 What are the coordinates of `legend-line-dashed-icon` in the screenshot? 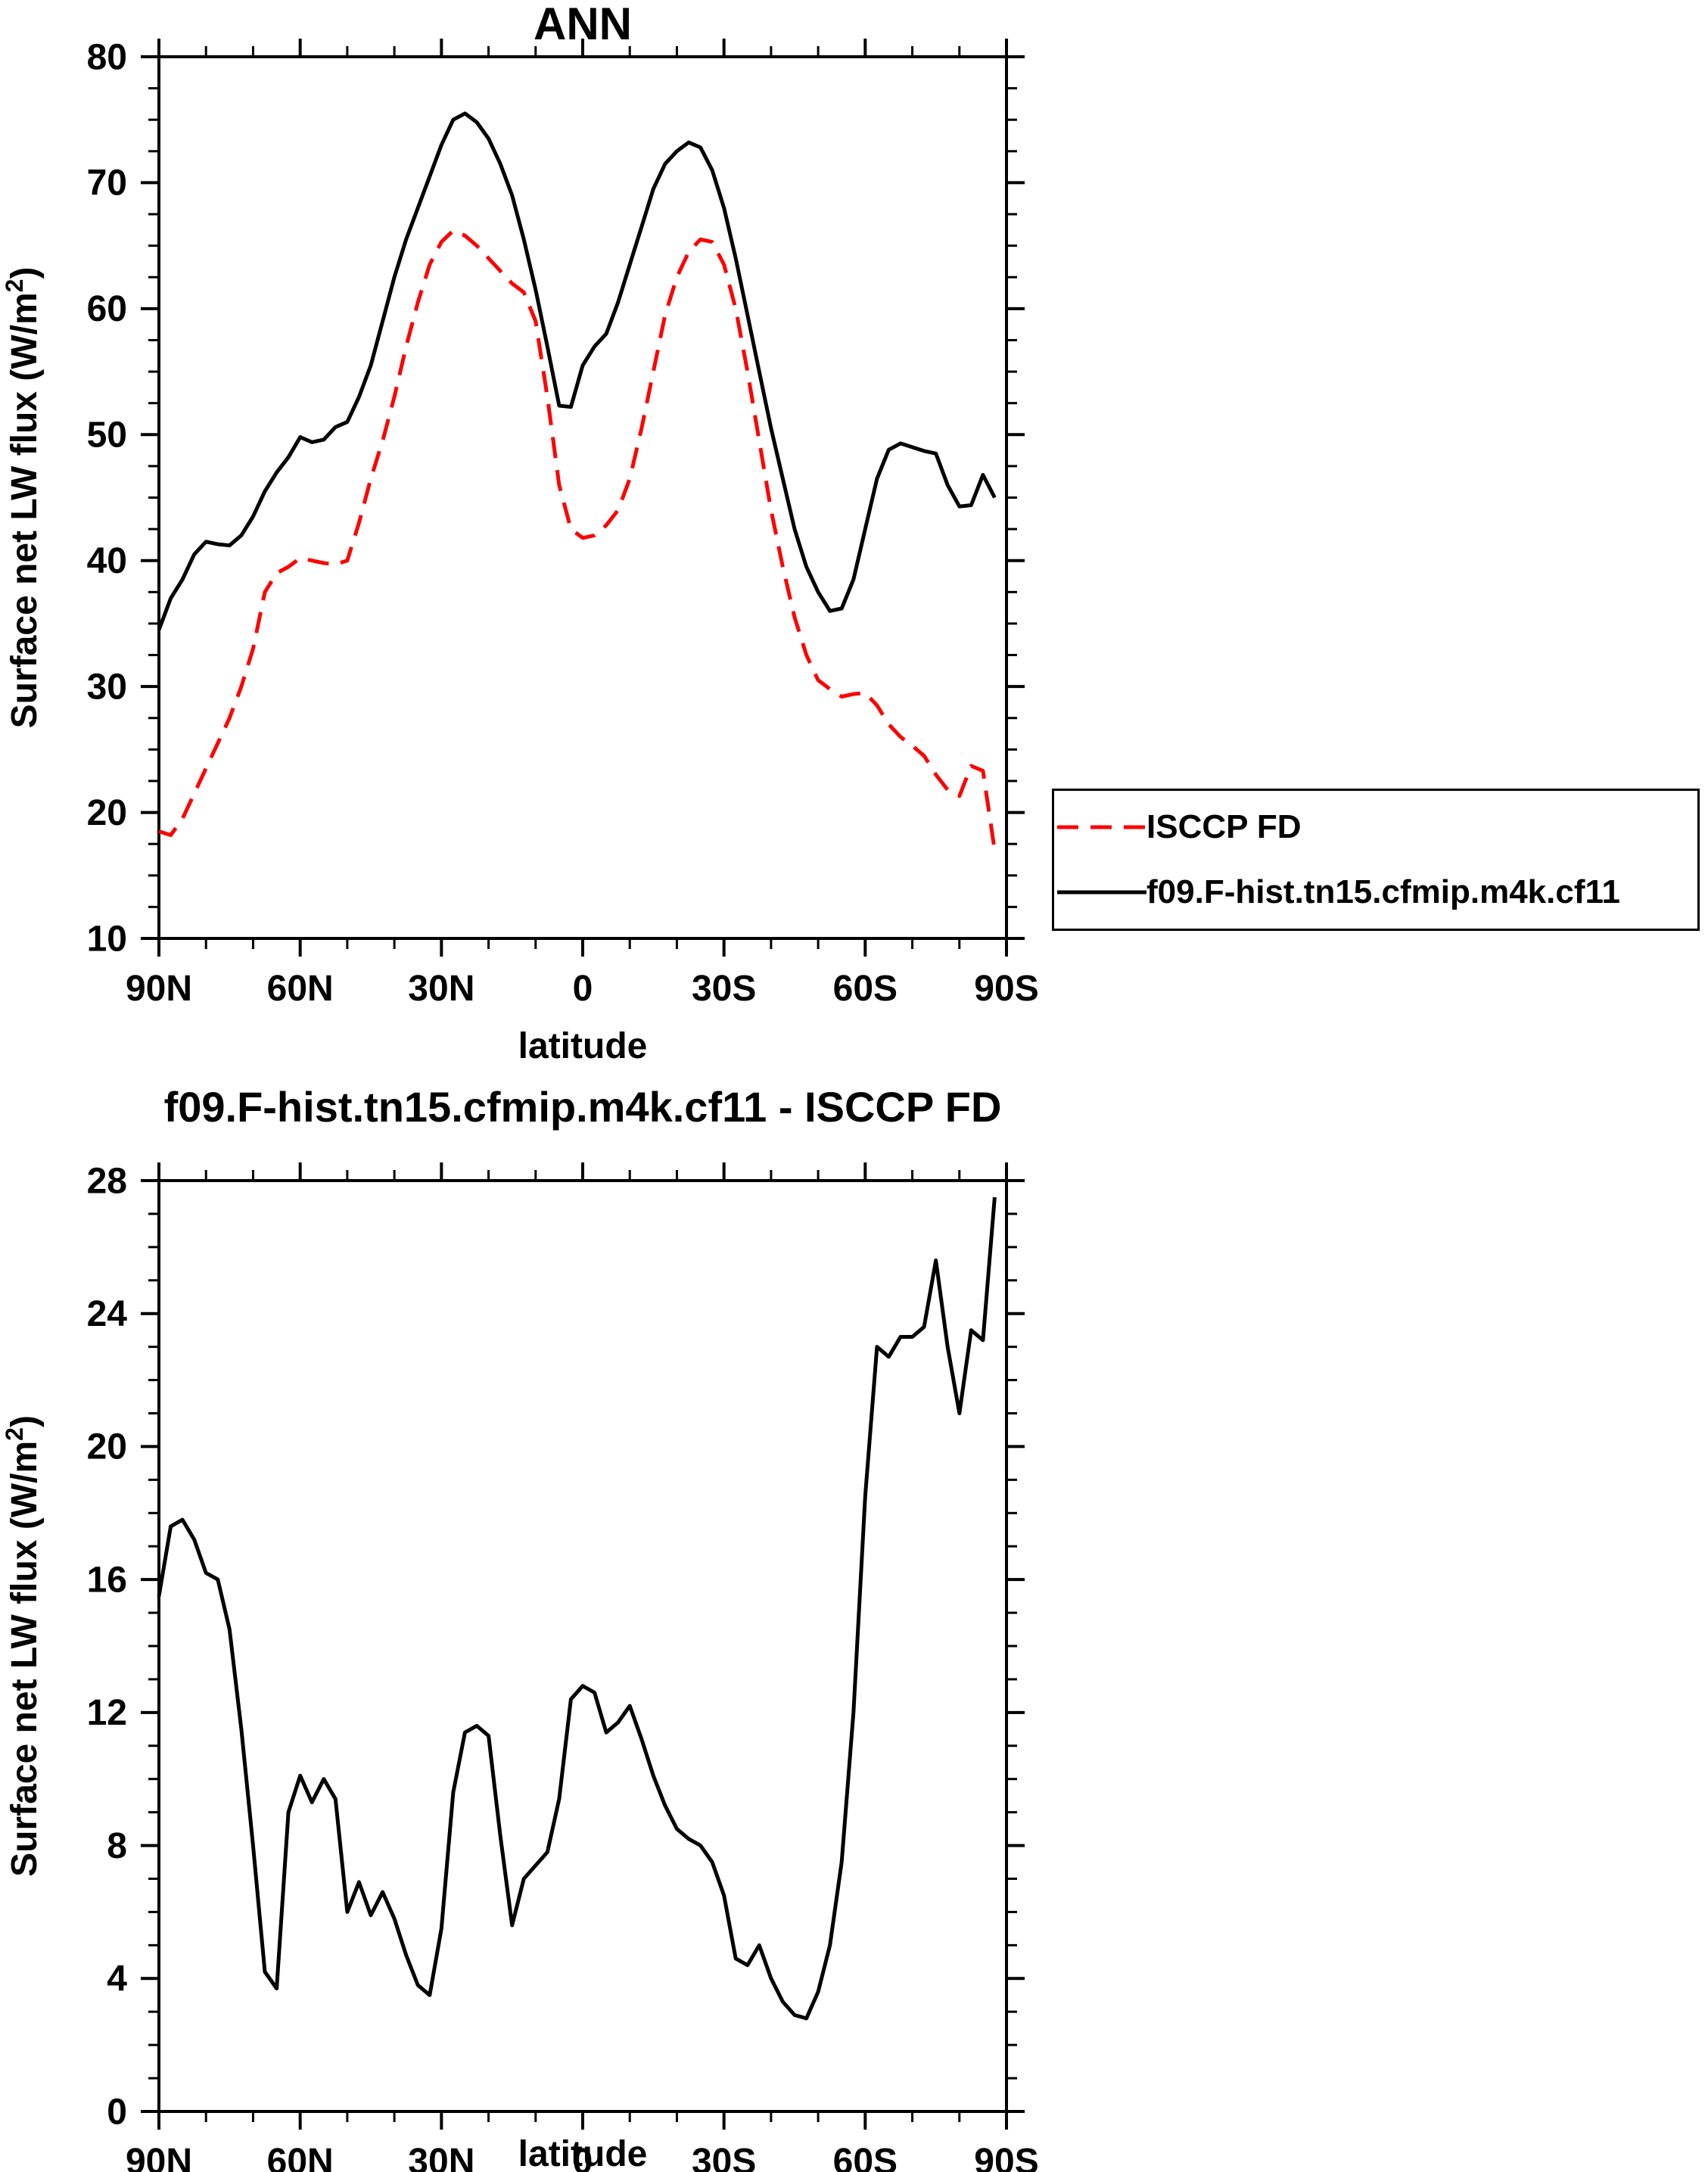 It's located at (1101, 827).